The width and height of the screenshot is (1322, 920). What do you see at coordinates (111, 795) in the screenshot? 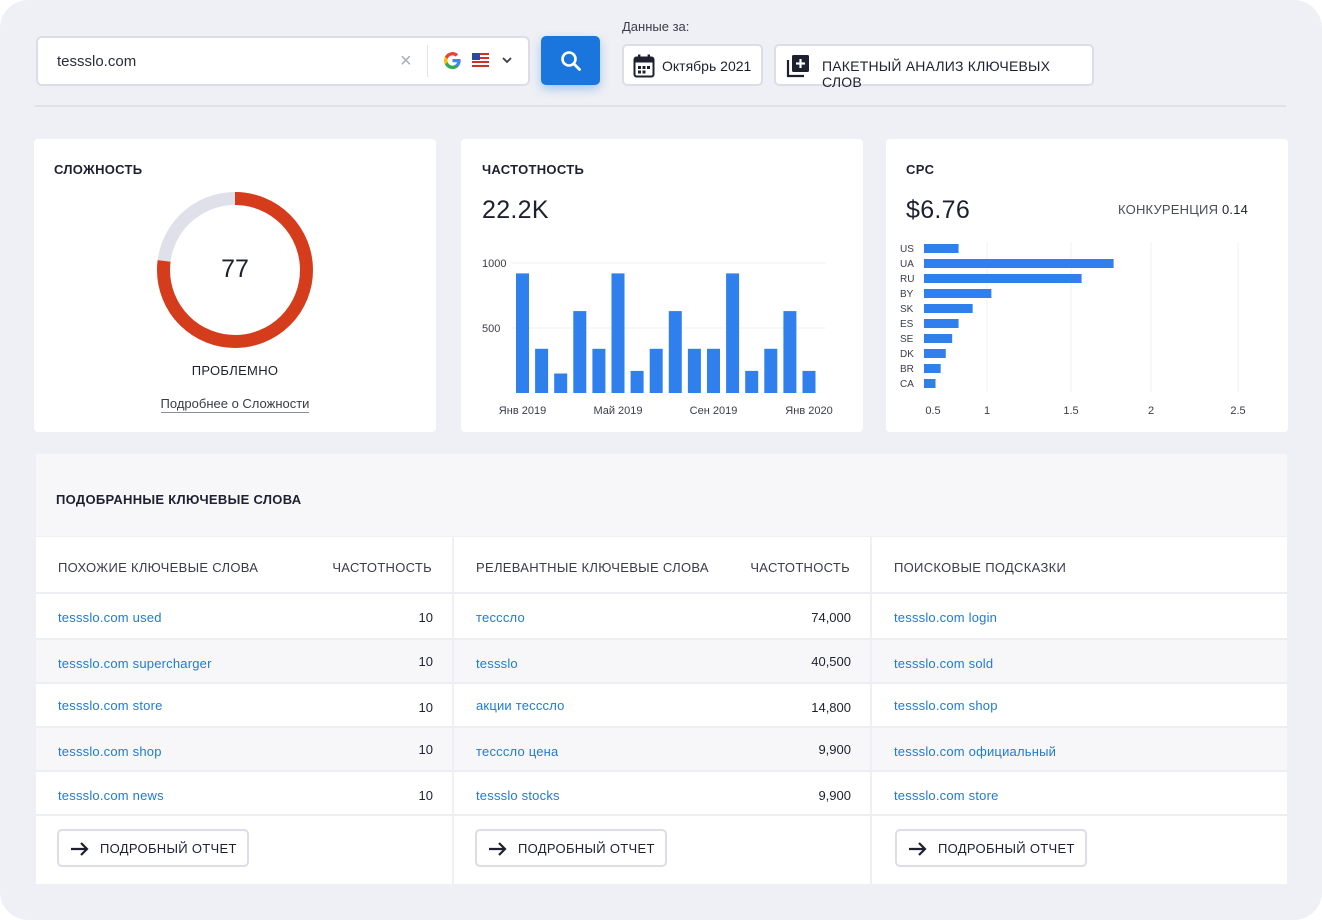
I see `keyword-link: tessslo.com news` at bounding box center [111, 795].